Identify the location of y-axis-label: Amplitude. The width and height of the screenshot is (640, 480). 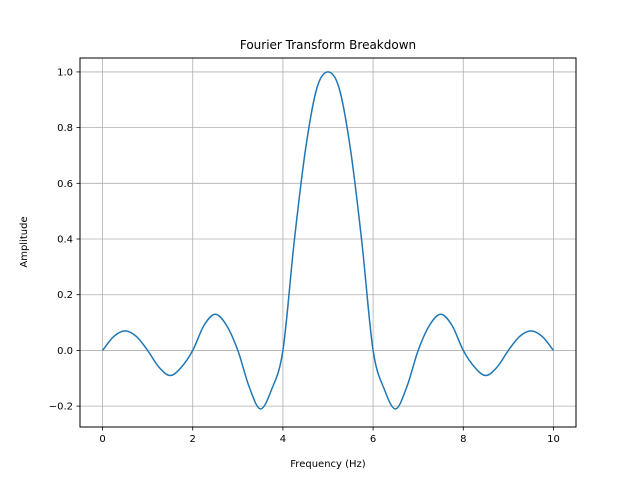
(24, 241).